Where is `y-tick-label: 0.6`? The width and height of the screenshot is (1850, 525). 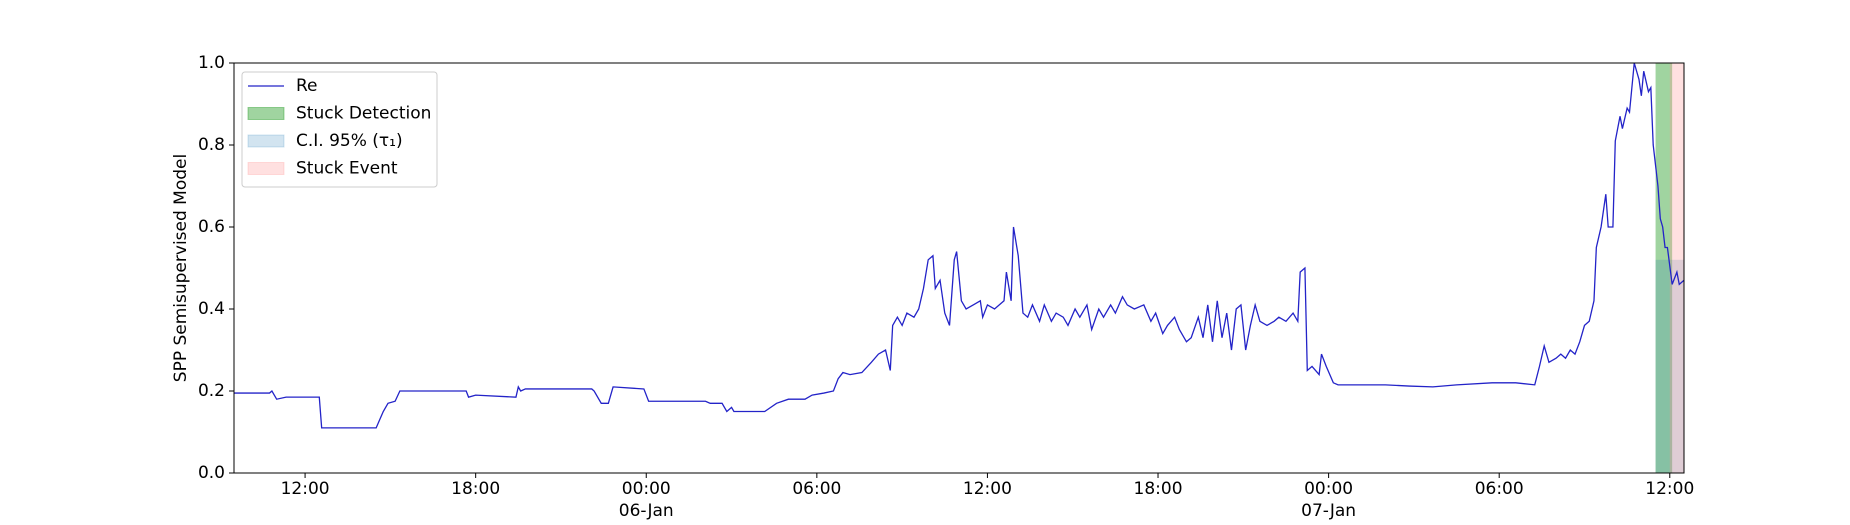 y-tick-label: 0.6 is located at coordinates (211, 227).